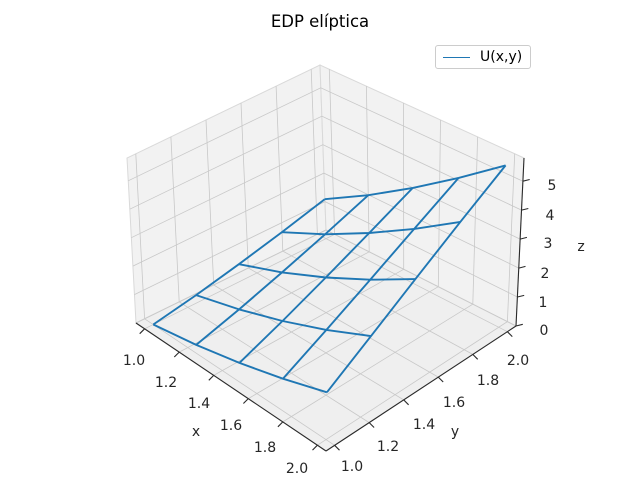  I want to click on z-tick-label: 3, so click(548, 244).